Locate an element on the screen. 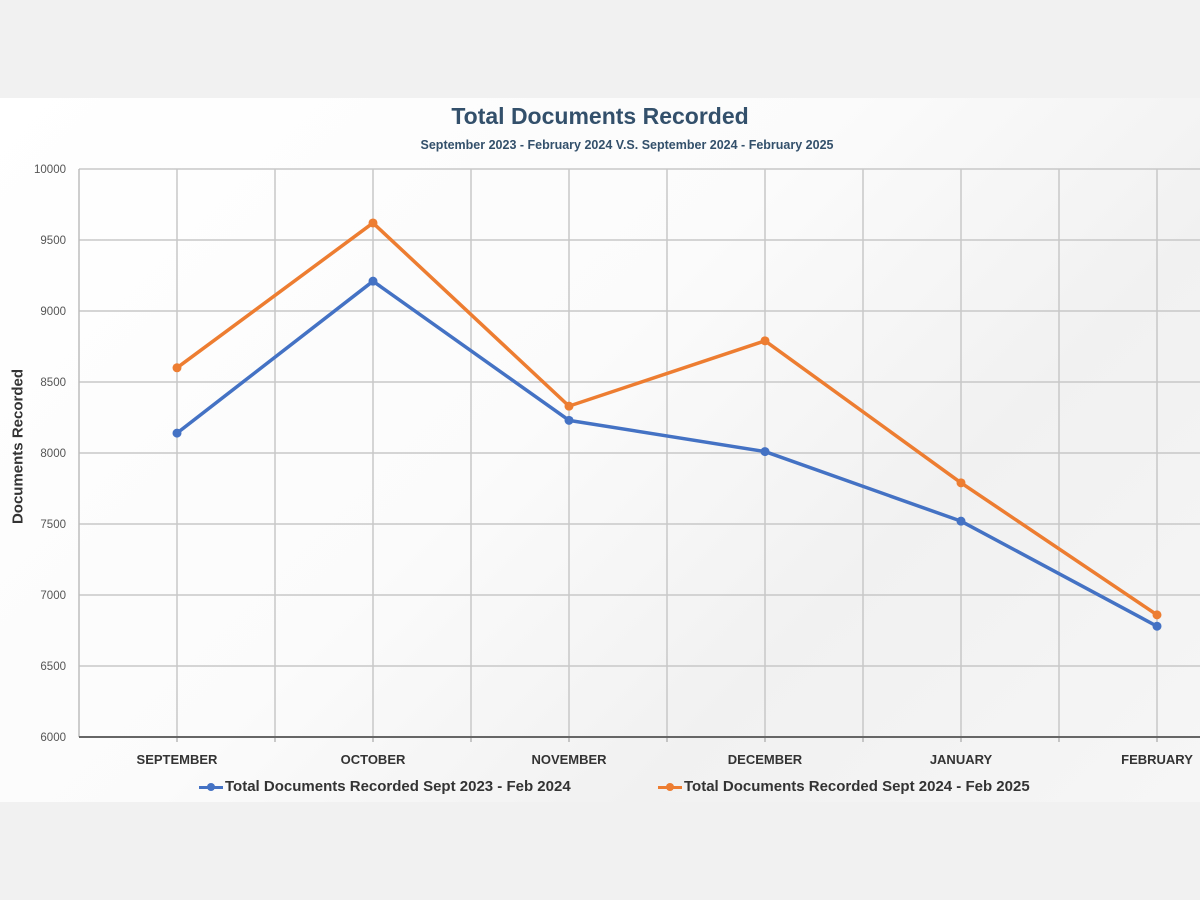 Image resolution: width=1200 pixels, height=900 pixels. x-tick-label: DECEMBER is located at coordinates (765, 759).